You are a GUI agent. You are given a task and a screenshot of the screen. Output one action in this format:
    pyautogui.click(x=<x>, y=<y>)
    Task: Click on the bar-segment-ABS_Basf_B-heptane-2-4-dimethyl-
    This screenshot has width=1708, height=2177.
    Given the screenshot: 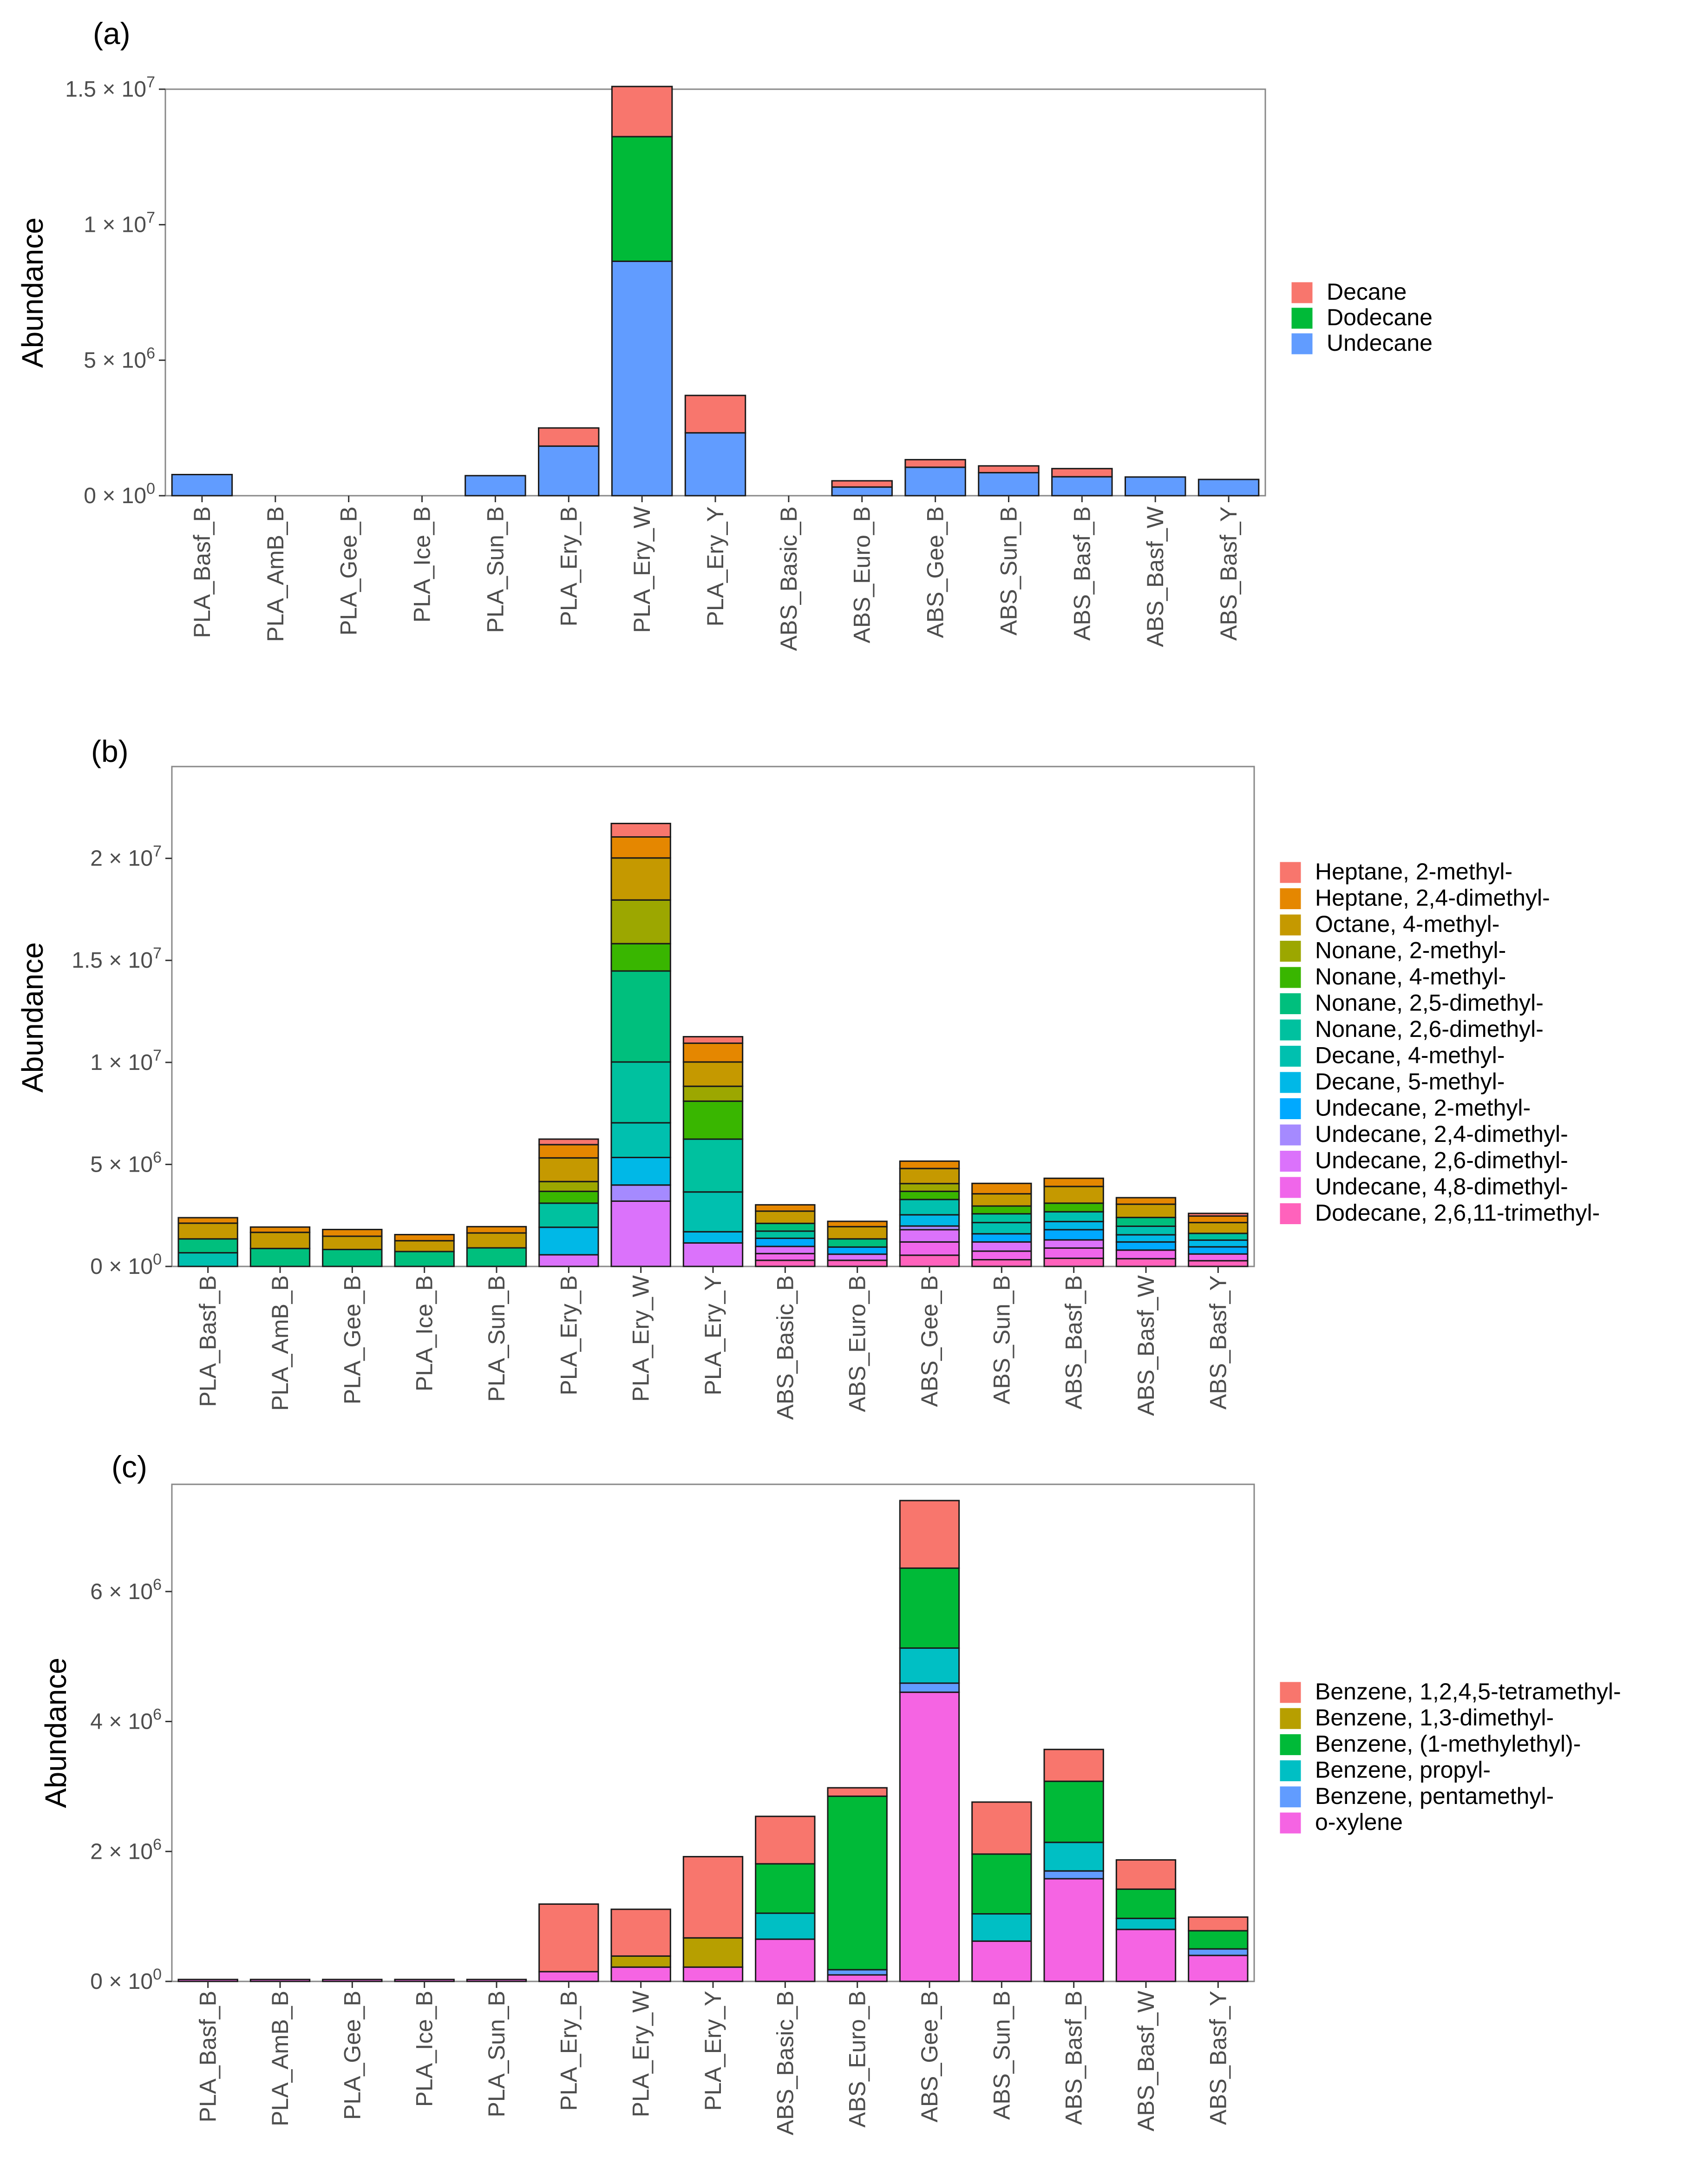 What is the action you would take?
    pyautogui.click(x=1074, y=1182)
    